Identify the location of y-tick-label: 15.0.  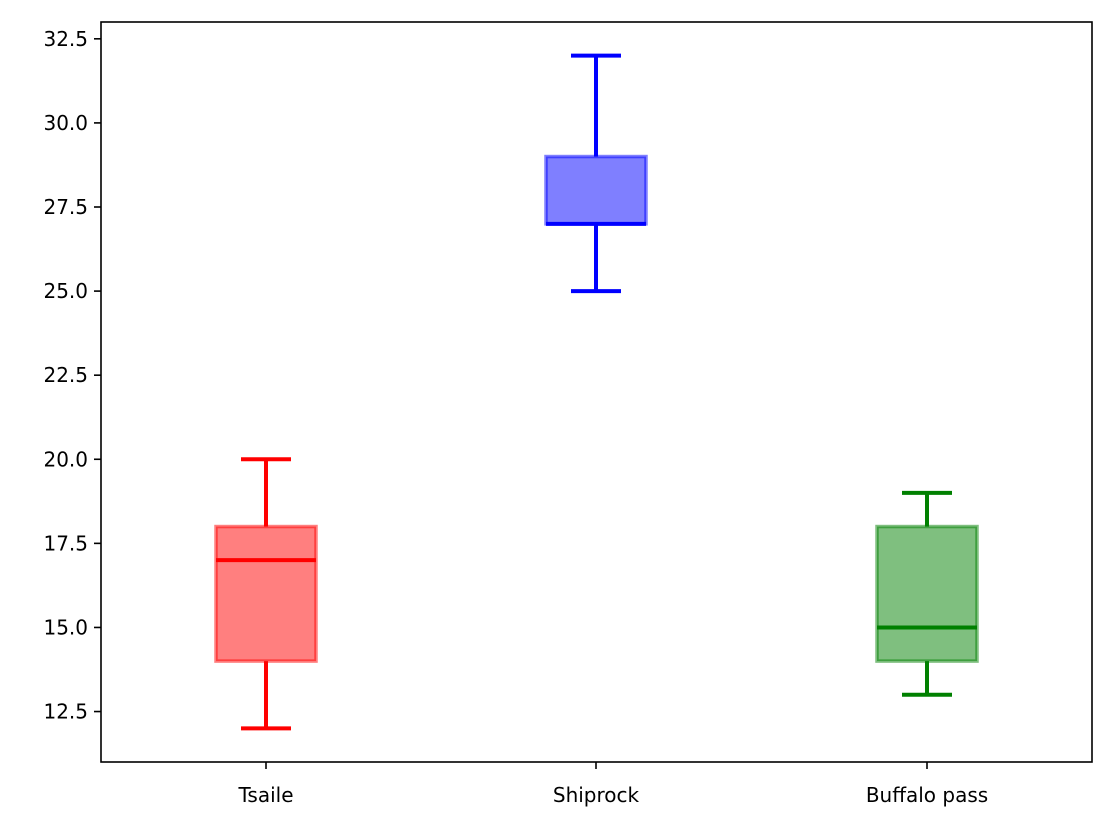
(65, 627).